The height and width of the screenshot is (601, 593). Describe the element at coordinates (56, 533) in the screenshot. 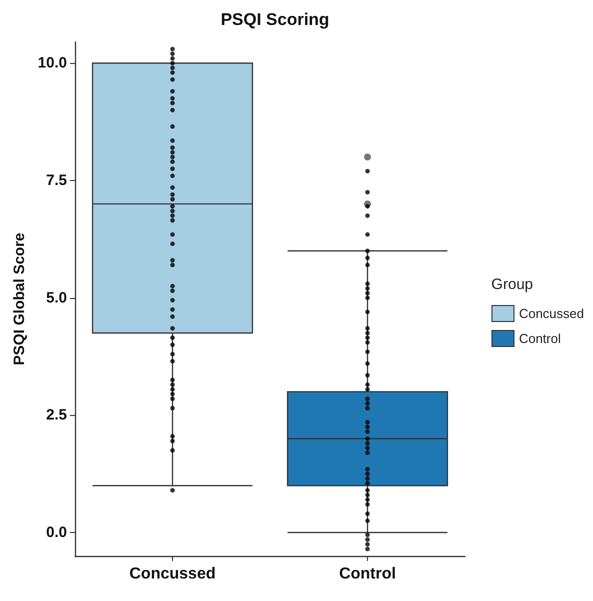

I see `y-tick-label: 0.0` at that location.